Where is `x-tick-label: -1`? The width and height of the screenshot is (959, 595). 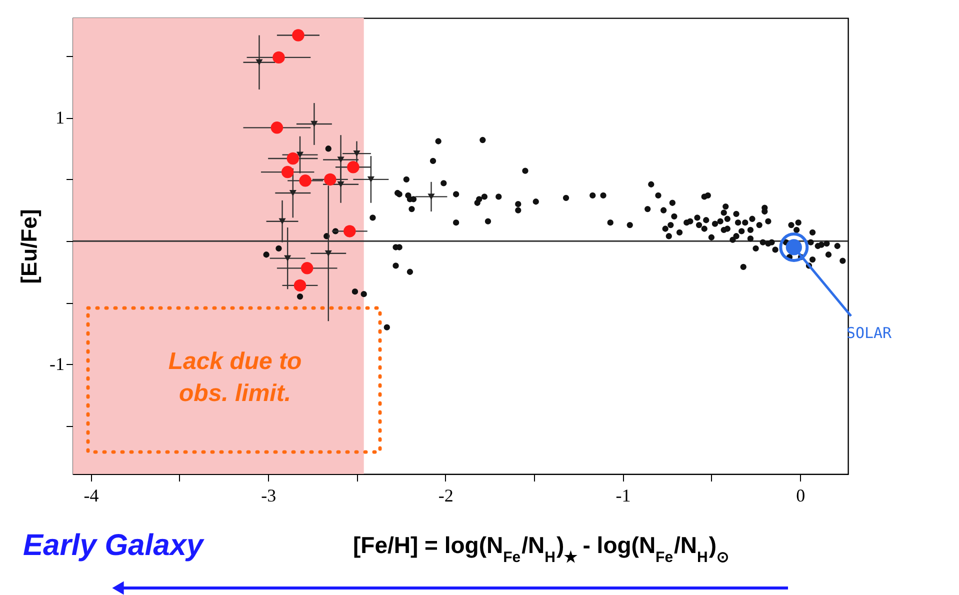 x-tick-label: -1 is located at coordinates (623, 496).